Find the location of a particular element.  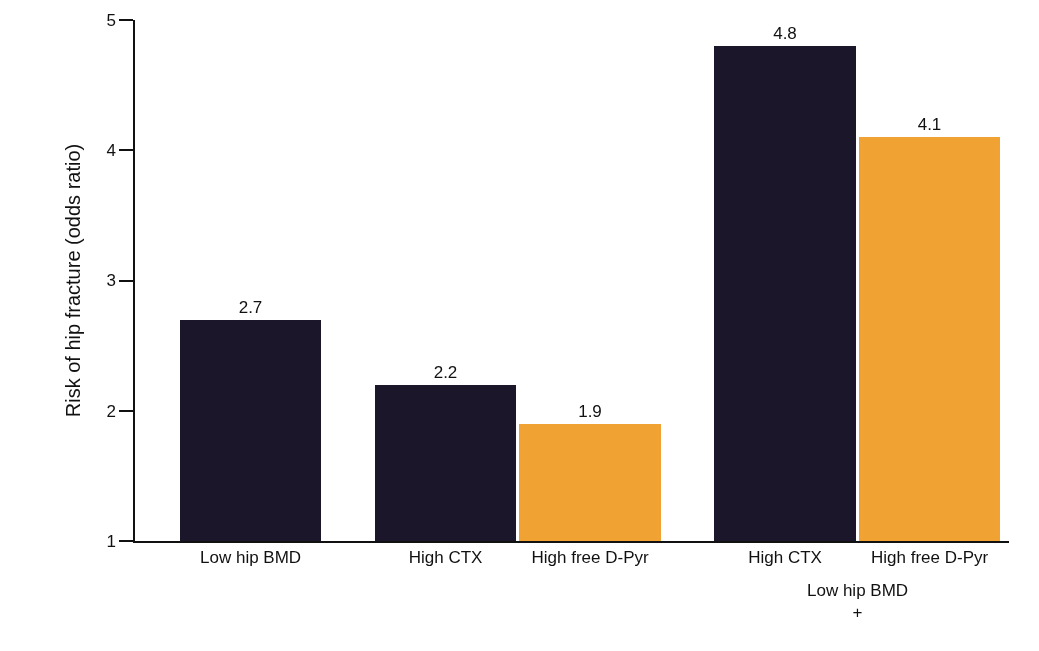

x-tick-label: Low hip BMD is located at coordinates (251, 558).